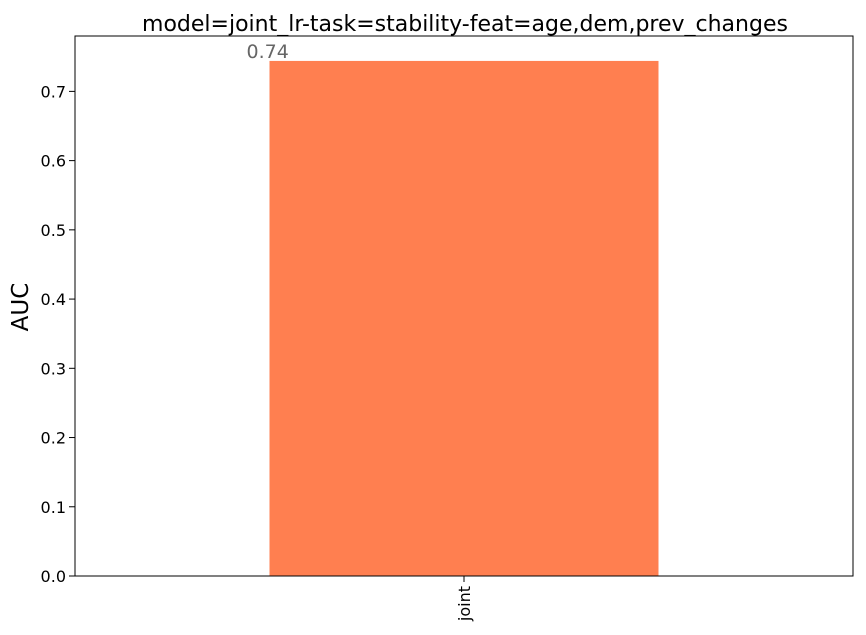 This screenshot has width=866, height=635. I want to click on bar-value-label: 0.74, so click(268, 52).